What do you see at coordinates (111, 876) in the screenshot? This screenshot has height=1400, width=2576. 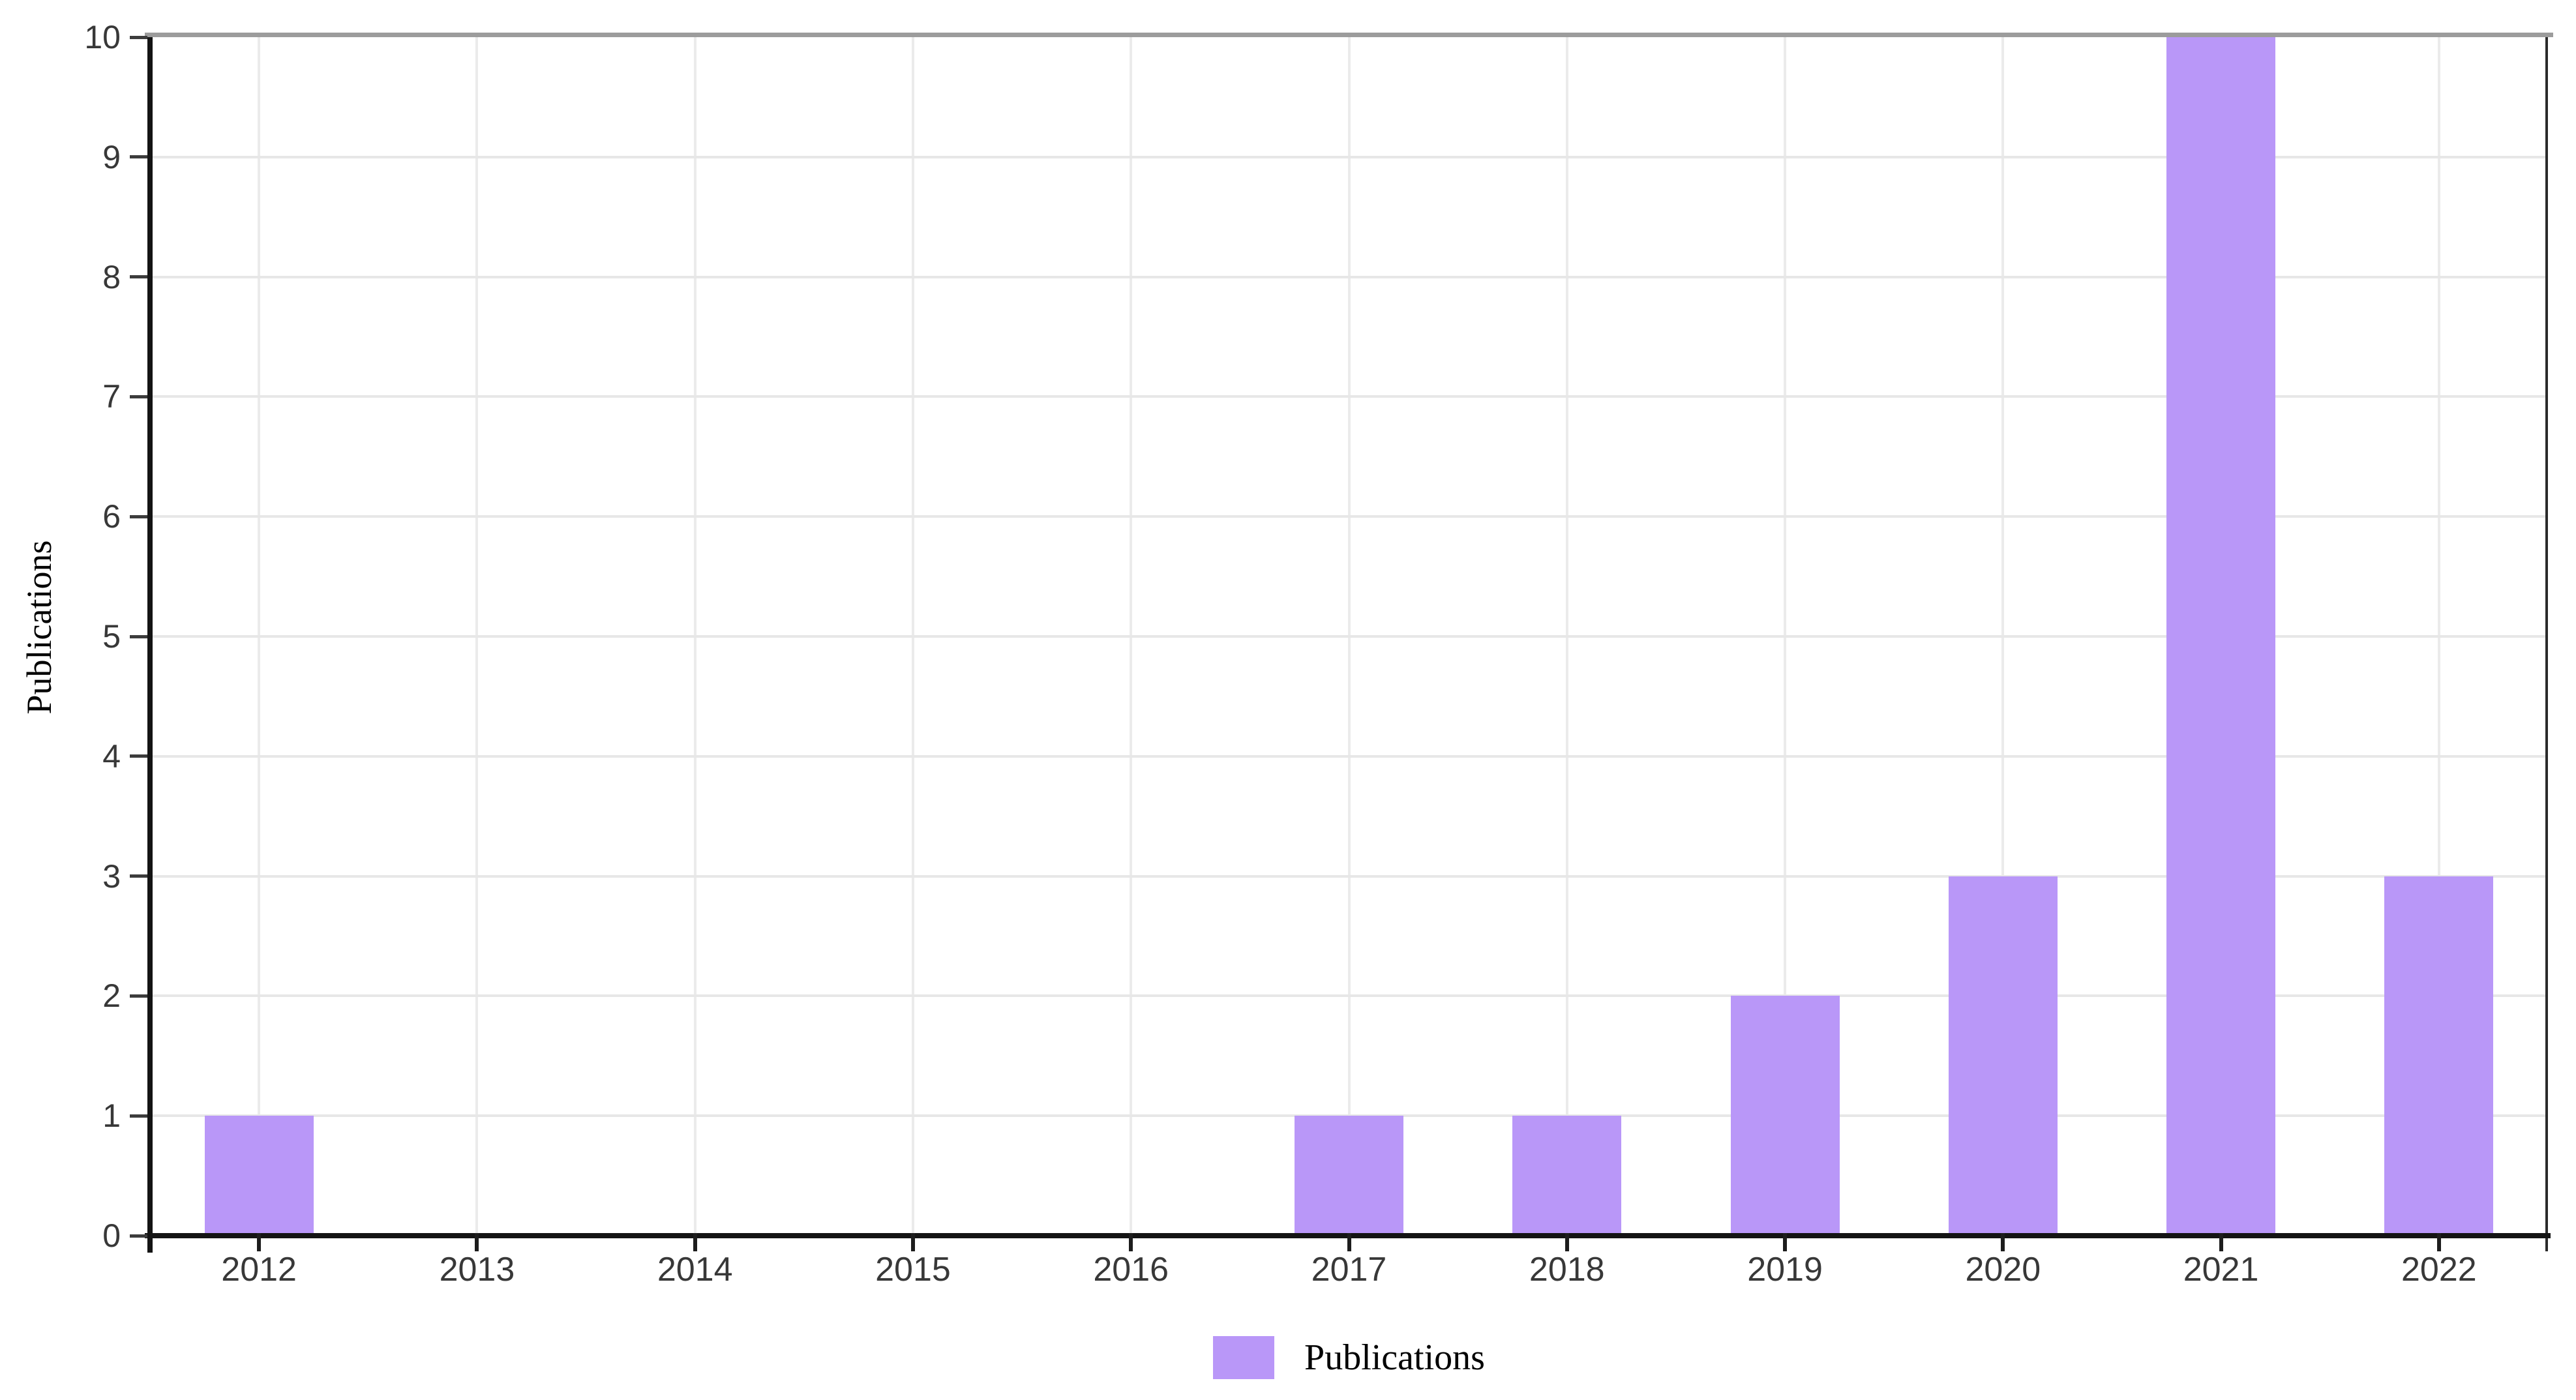 I see `y-tick-label: 3` at bounding box center [111, 876].